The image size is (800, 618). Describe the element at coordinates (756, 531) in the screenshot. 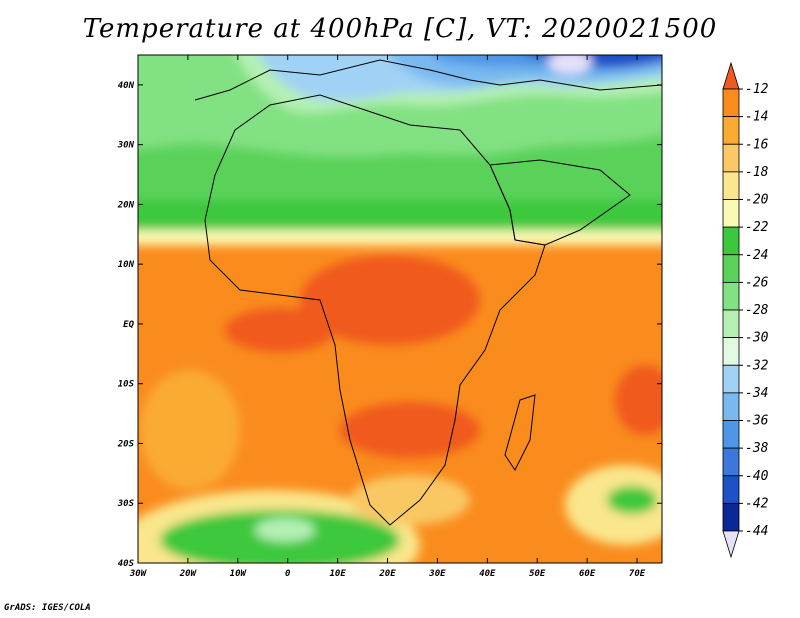

I see `colorbar-level-label: -44` at that location.